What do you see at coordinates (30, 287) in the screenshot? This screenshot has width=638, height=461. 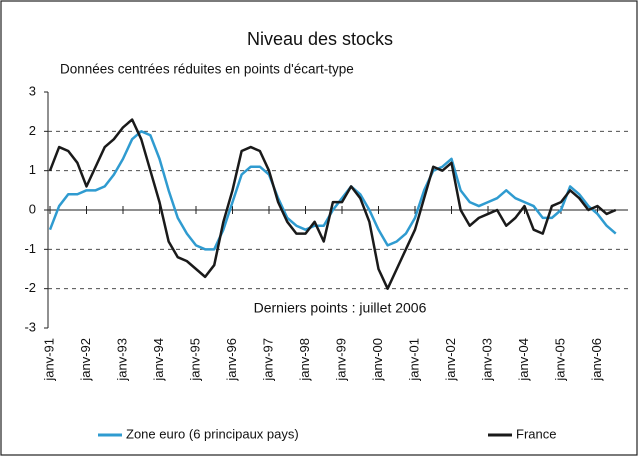 I see `y-tick-label: -2` at bounding box center [30, 287].